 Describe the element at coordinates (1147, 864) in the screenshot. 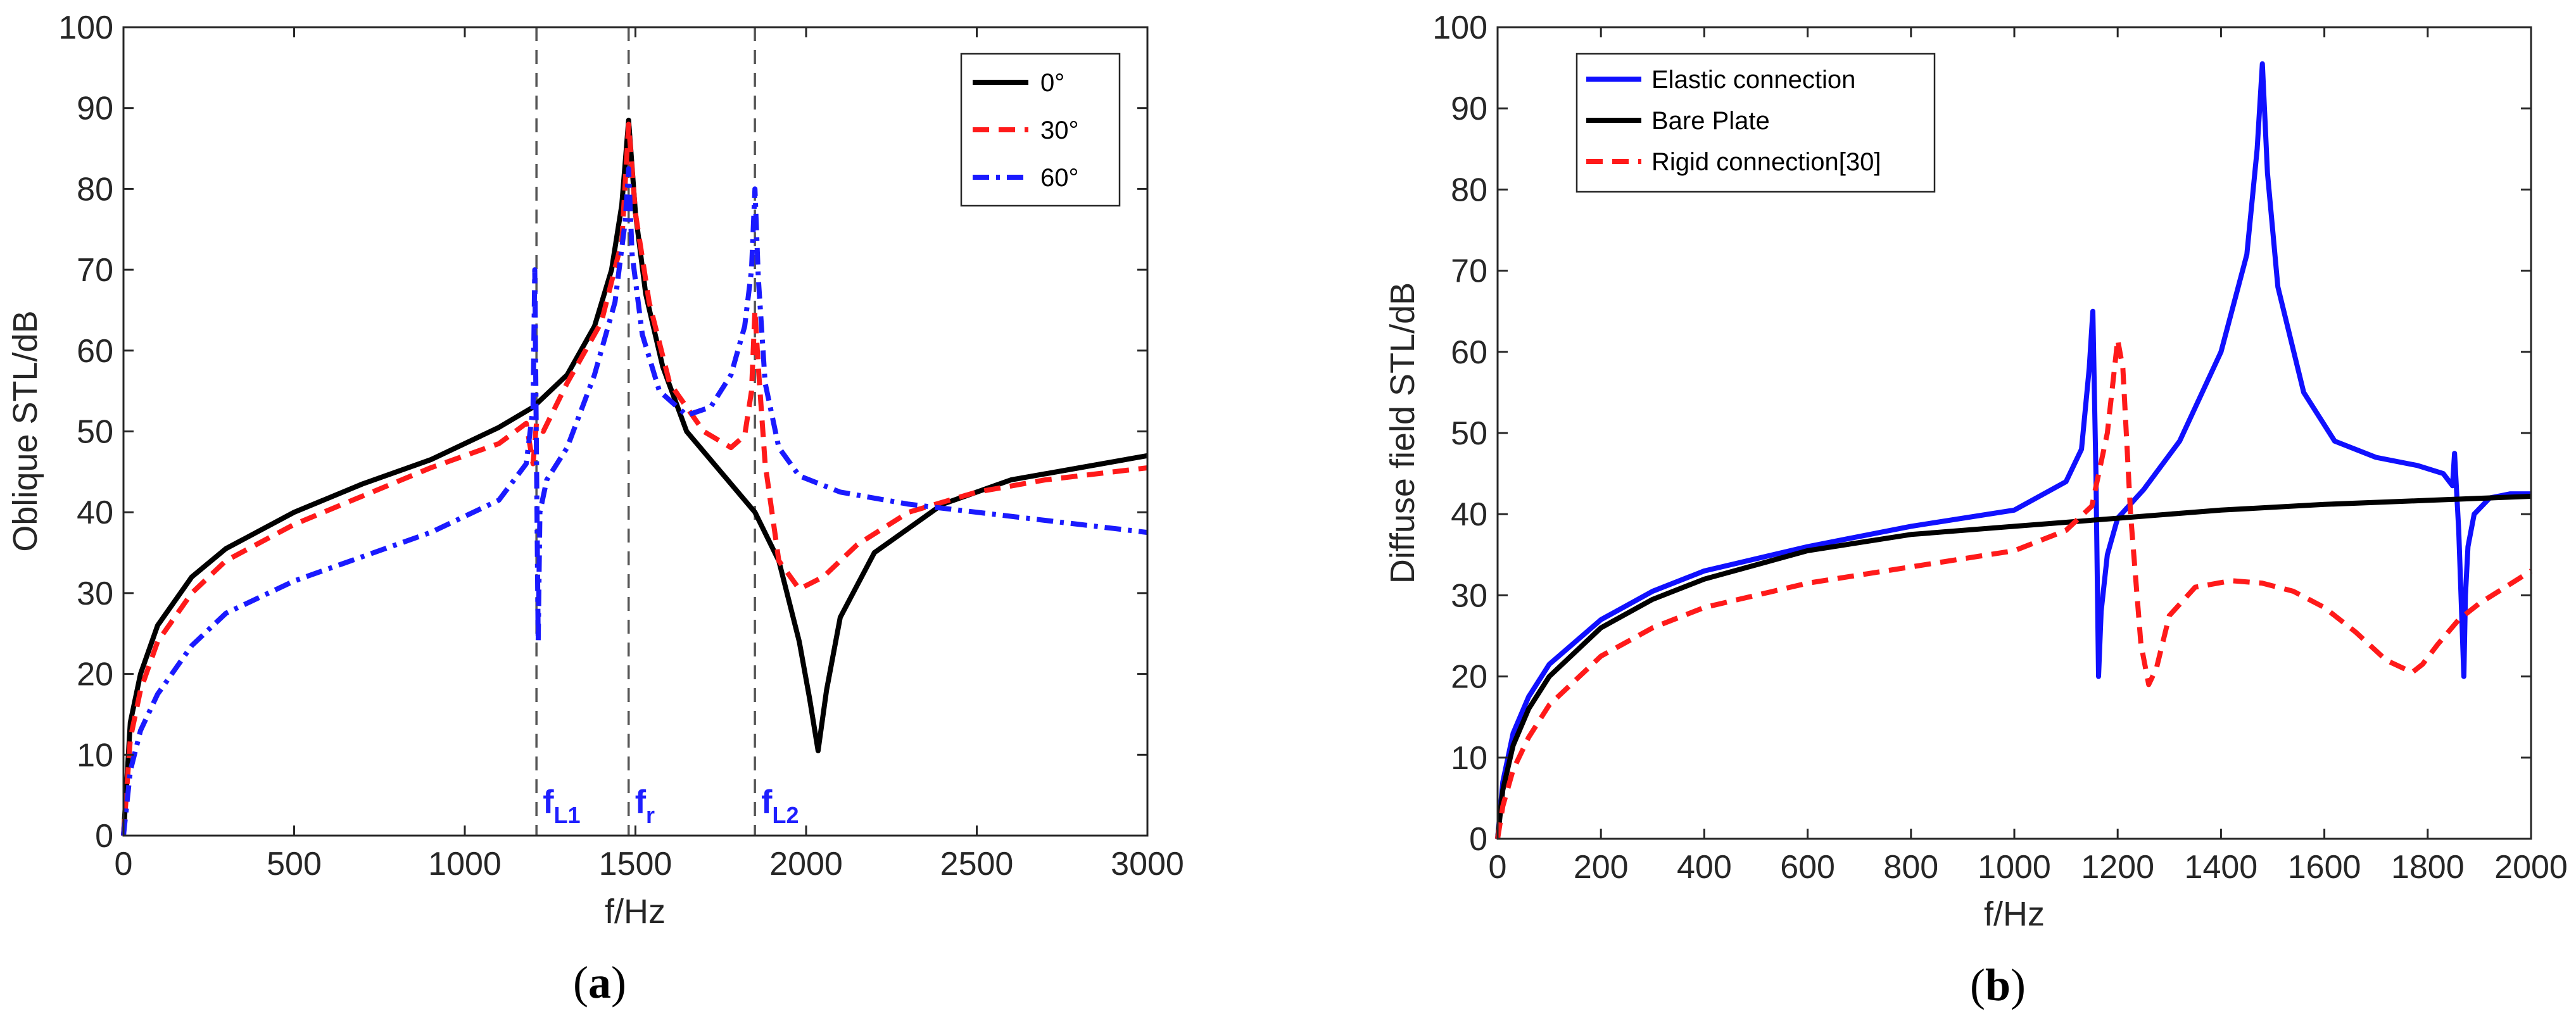

I see `x-tick-label: 3000` at that location.